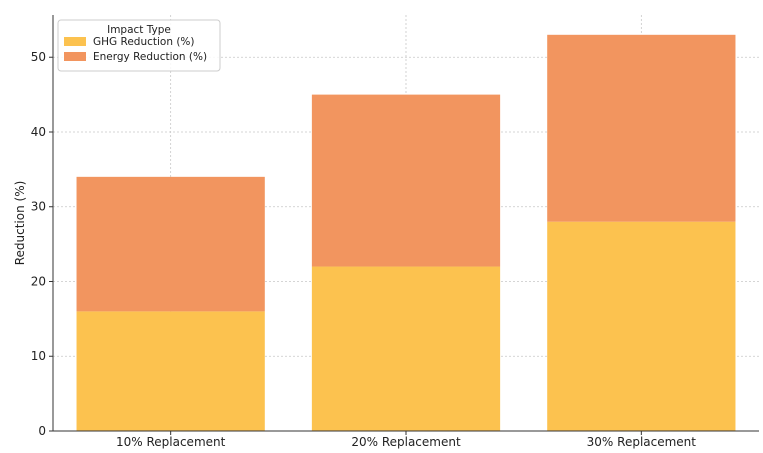 The width and height of the screenshot is (763, 453). What do you see at coordinates (38, 57) in the screenshot?
I see `y-tick-label: 50` at bounding box center [38, 57].